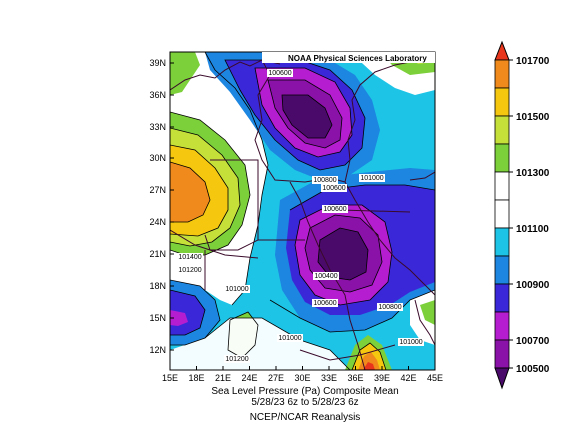 The image size is (565, 437). I want to click on lon-tick-label: 15E, so click(170, 378).